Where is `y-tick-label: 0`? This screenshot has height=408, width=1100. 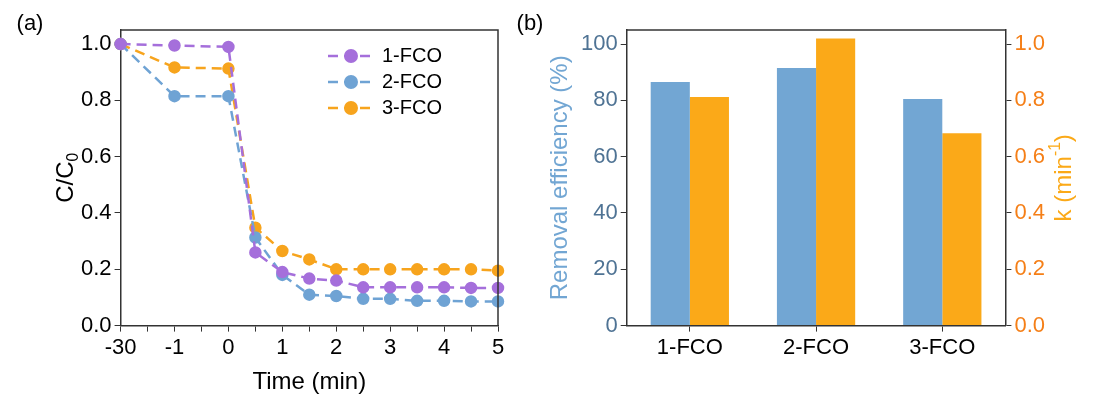
y-tick-label: 0 is located at coordinates (611, 324).